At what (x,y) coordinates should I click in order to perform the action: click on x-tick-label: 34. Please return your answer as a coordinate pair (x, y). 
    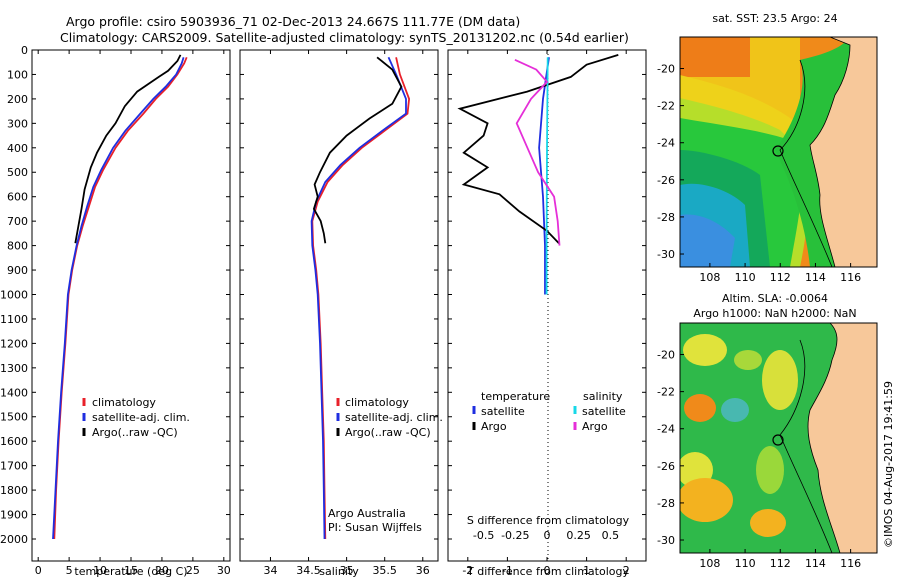
    Looking at the image, I should click on (270, 570).